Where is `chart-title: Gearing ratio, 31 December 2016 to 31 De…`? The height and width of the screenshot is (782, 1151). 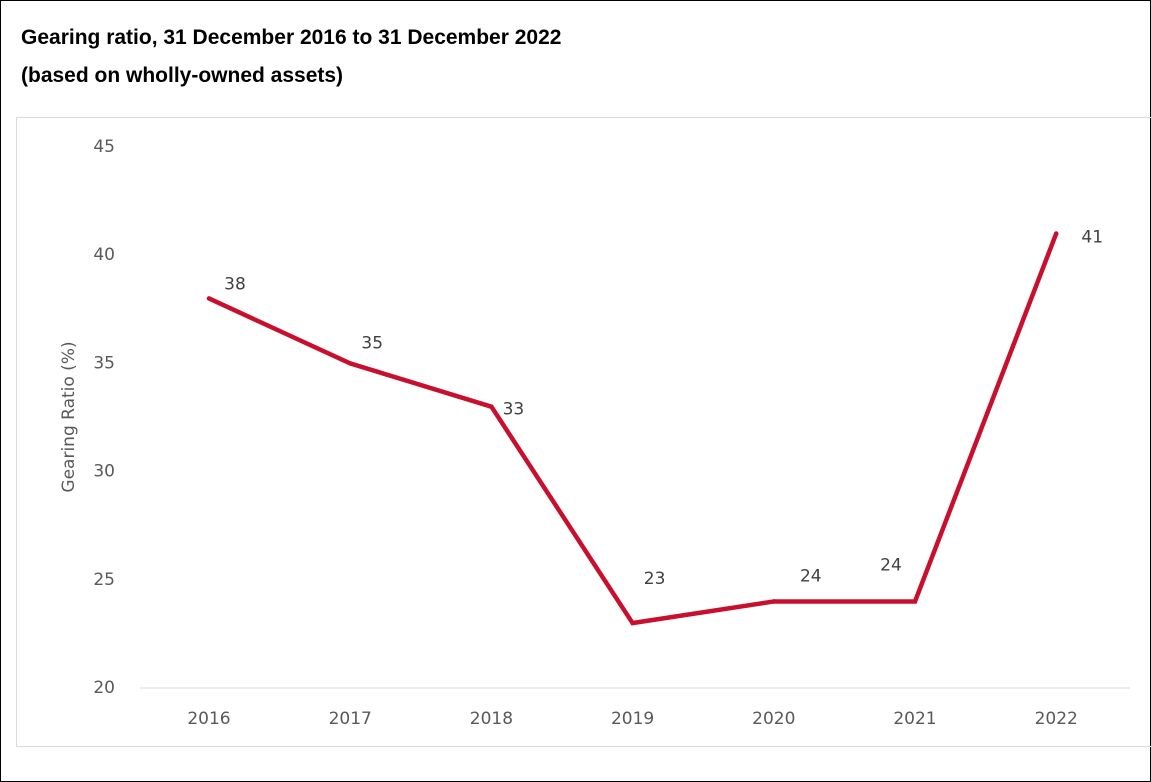 chart-title: Gearing ratio, 31 December 2016 to 31 De… is located at coordinates (291, 57).